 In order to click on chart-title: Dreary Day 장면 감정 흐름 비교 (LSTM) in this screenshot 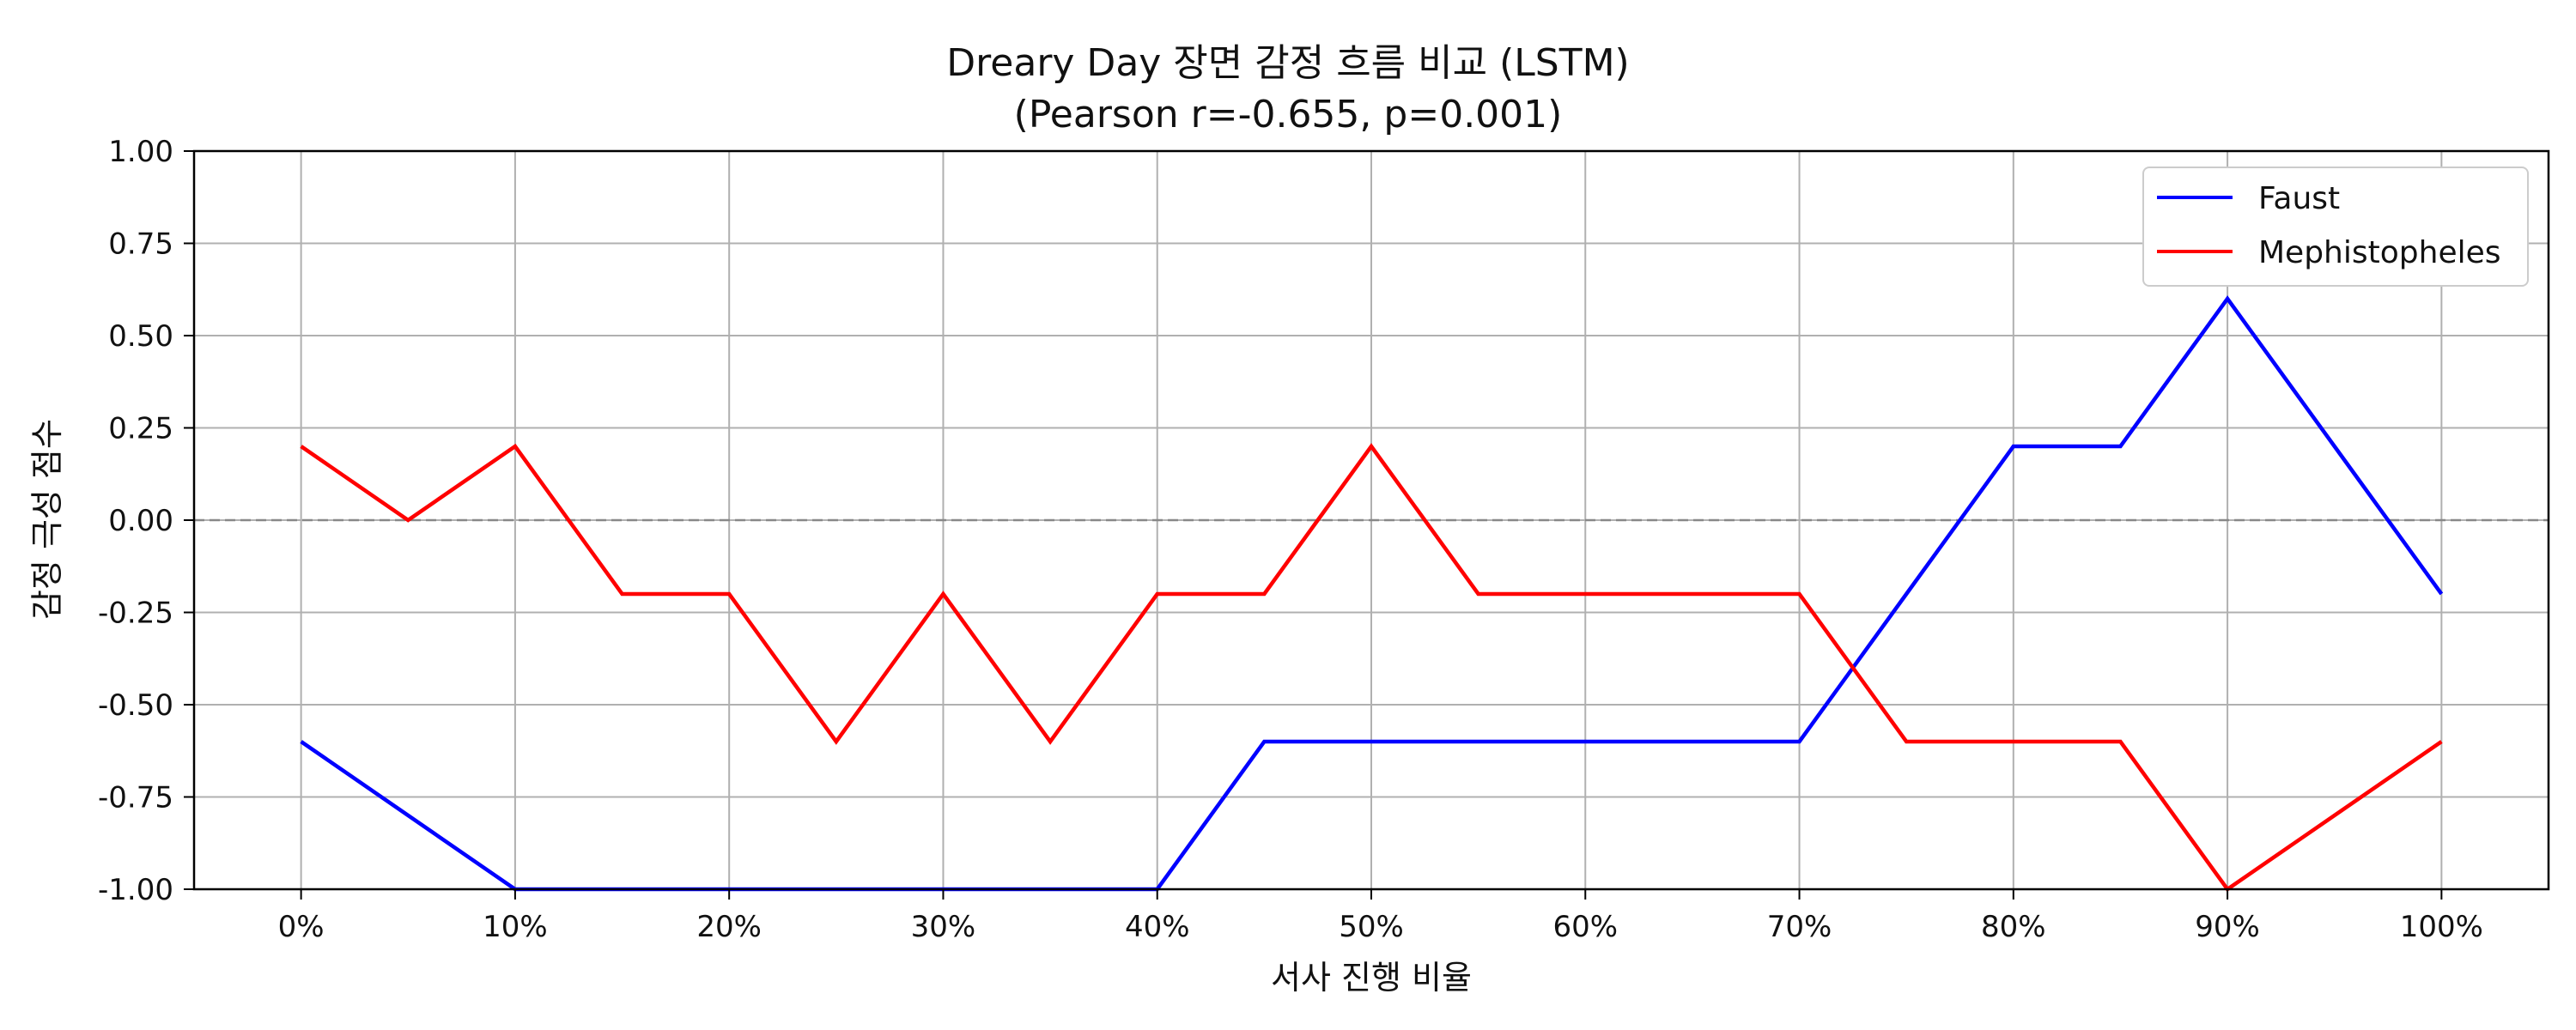, I will do `click(1287, 63)`.